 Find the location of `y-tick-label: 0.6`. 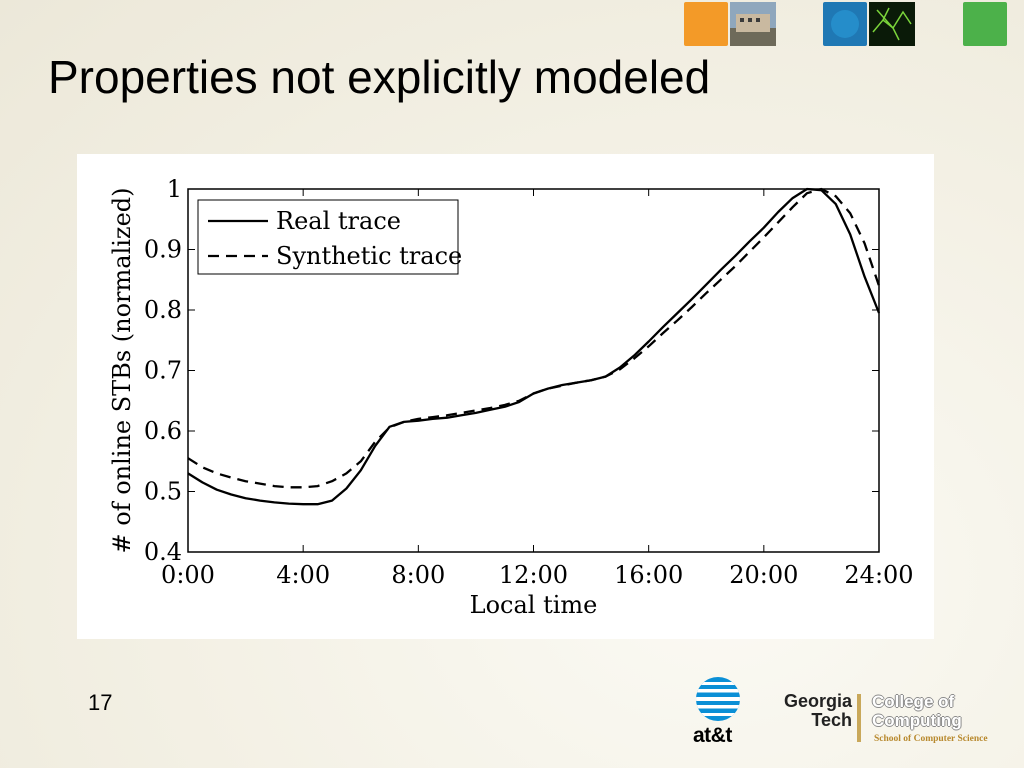

y-tick-label: 0.6 is located at coordinates (163, 431).